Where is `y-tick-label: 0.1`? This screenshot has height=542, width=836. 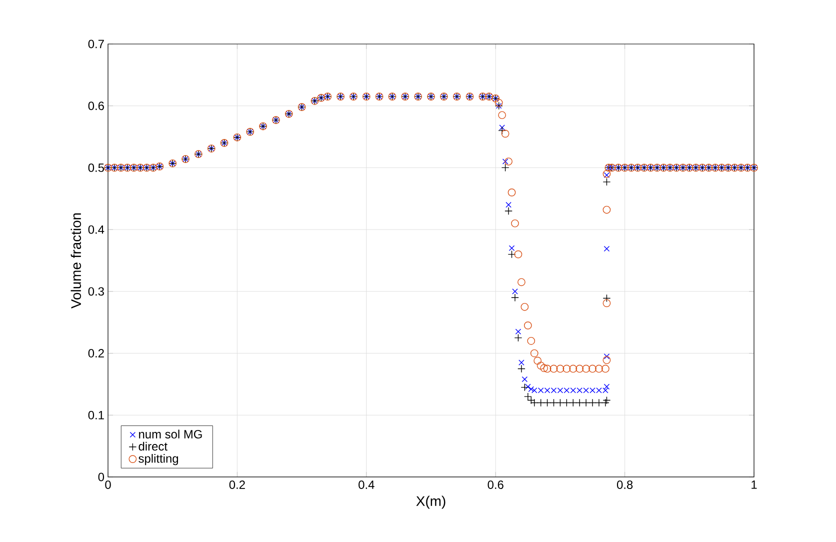
y-tick-label: 0.1 is located at coordinates (96, 415).